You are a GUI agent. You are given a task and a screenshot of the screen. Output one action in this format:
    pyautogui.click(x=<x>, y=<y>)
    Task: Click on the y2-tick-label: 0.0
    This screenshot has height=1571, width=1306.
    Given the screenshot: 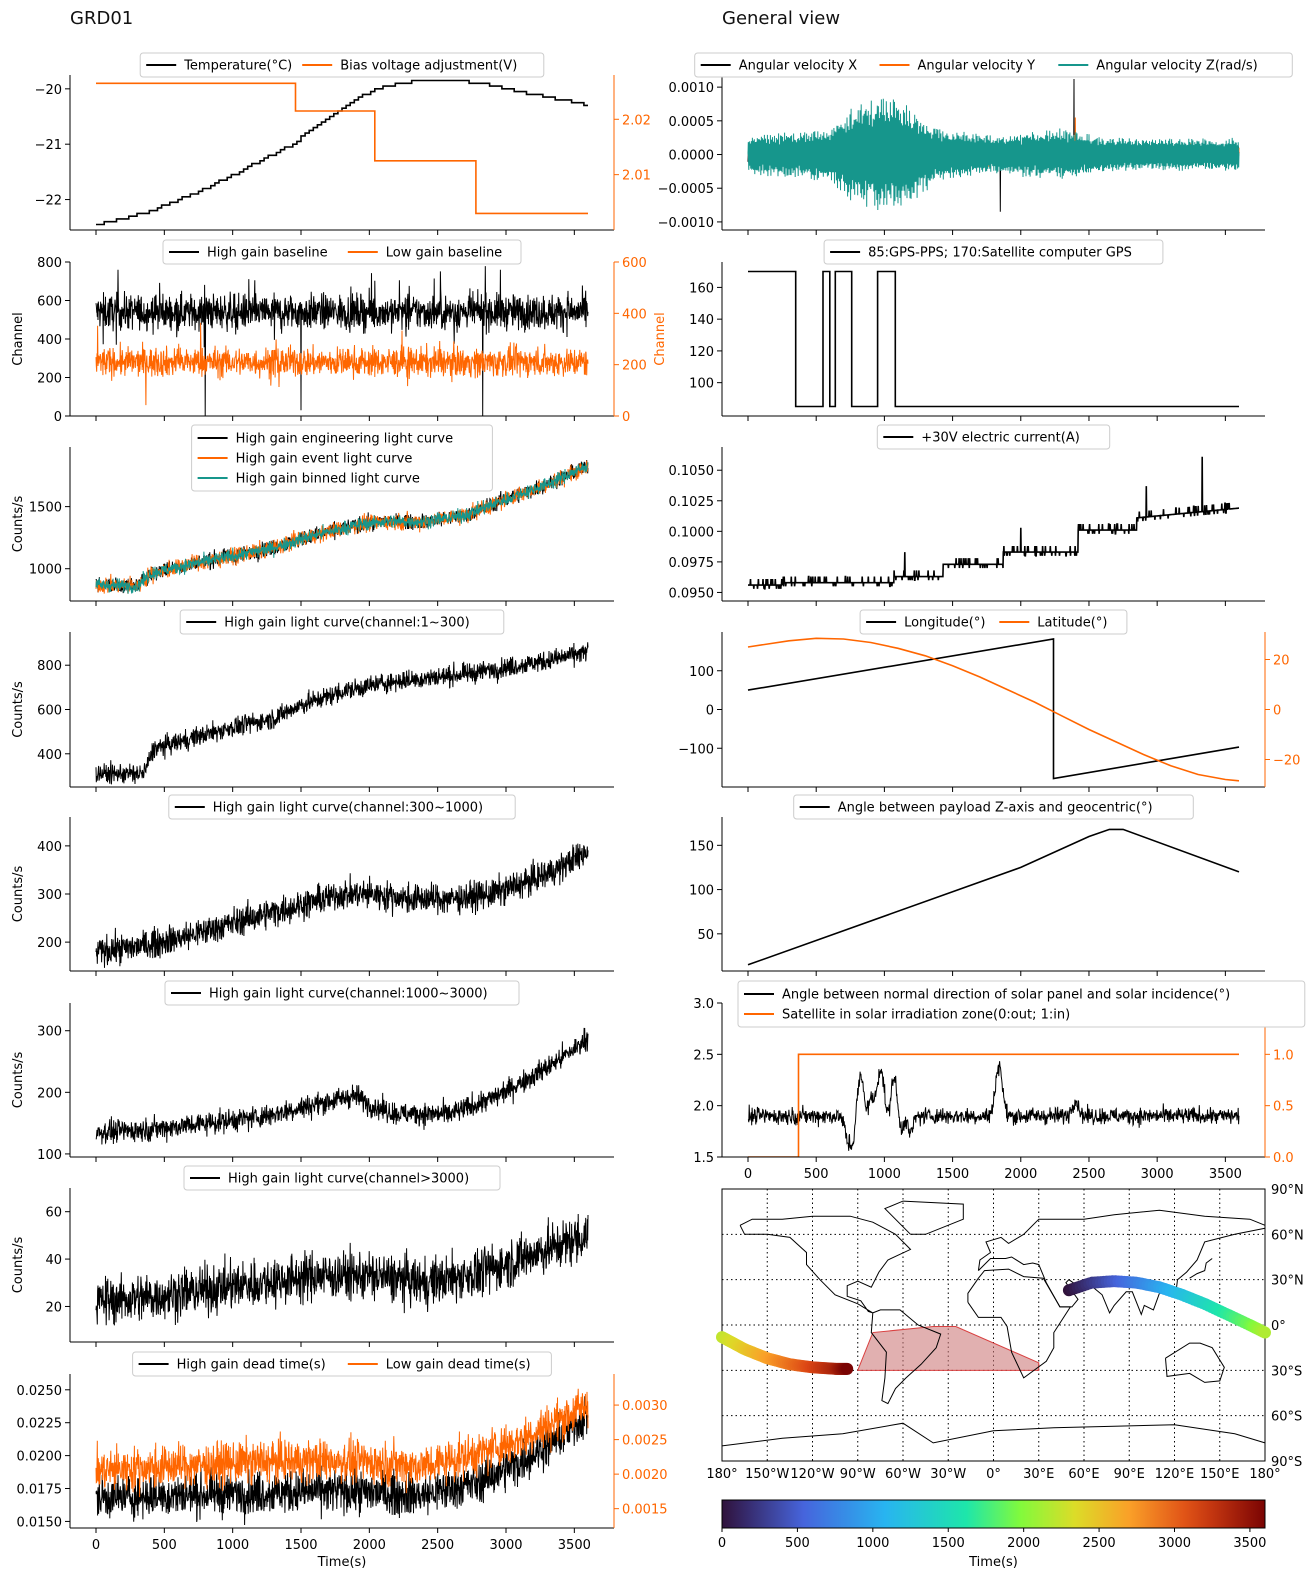 What is the action you would take?
    pyautogui.click(x=1283, y=1158)
    